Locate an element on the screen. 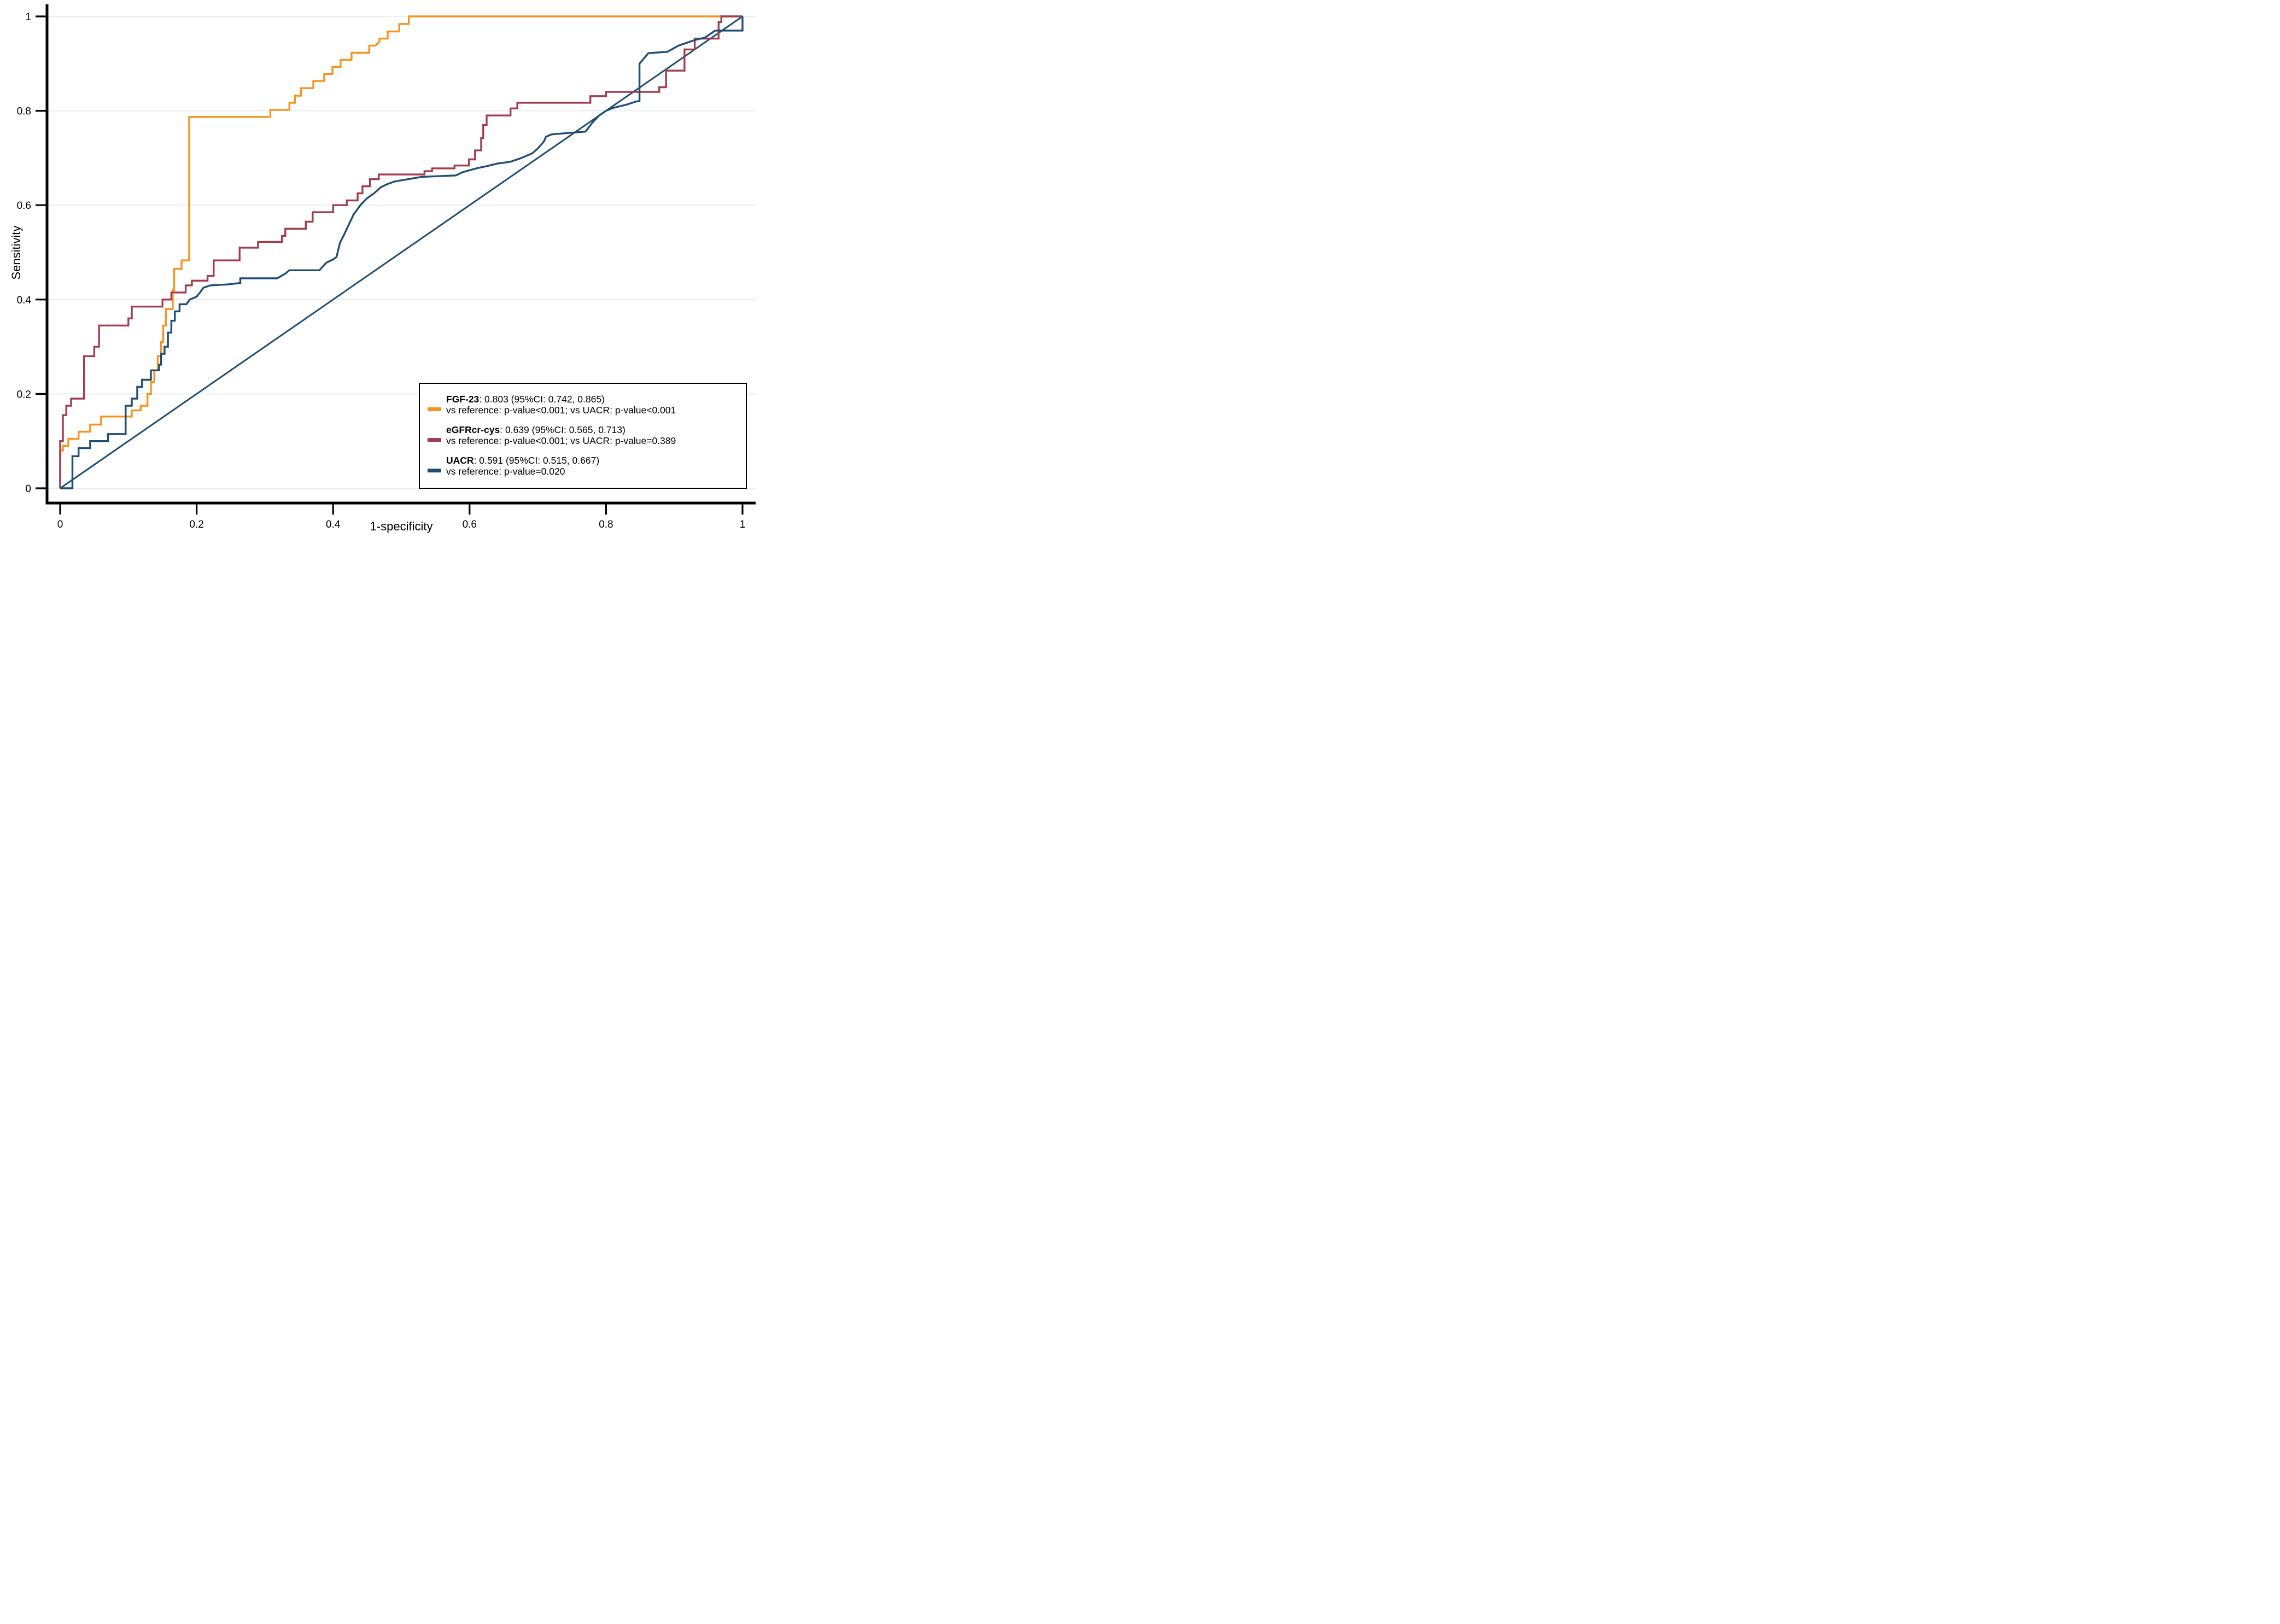 The width and height of the screenshot is (2280, 1624). roc-curve-uacr is located at coordinates (402, 252).